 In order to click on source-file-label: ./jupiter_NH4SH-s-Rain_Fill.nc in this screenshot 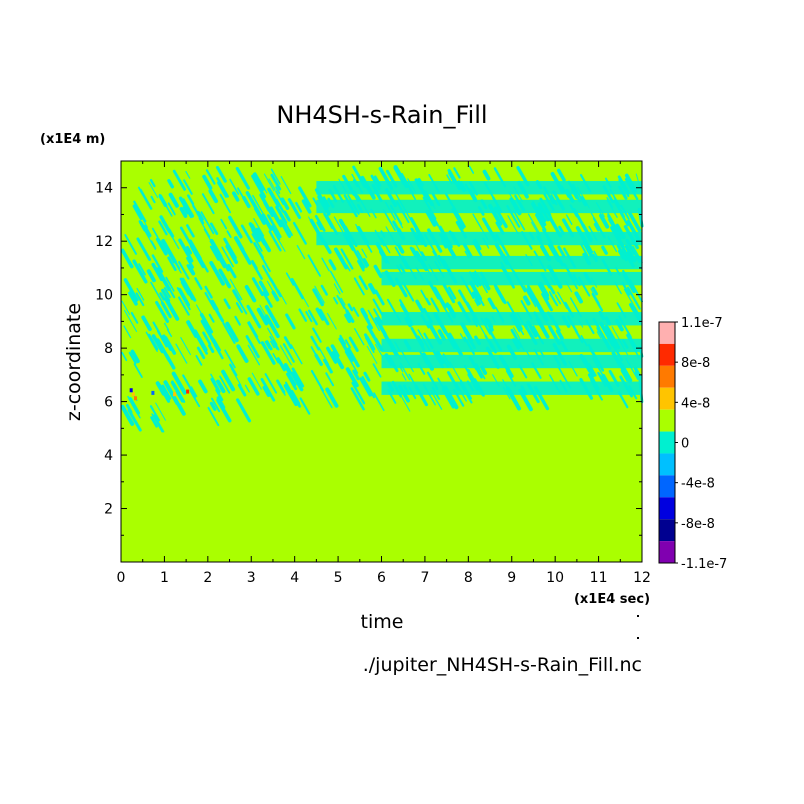, I will do `click(502, 665)`.